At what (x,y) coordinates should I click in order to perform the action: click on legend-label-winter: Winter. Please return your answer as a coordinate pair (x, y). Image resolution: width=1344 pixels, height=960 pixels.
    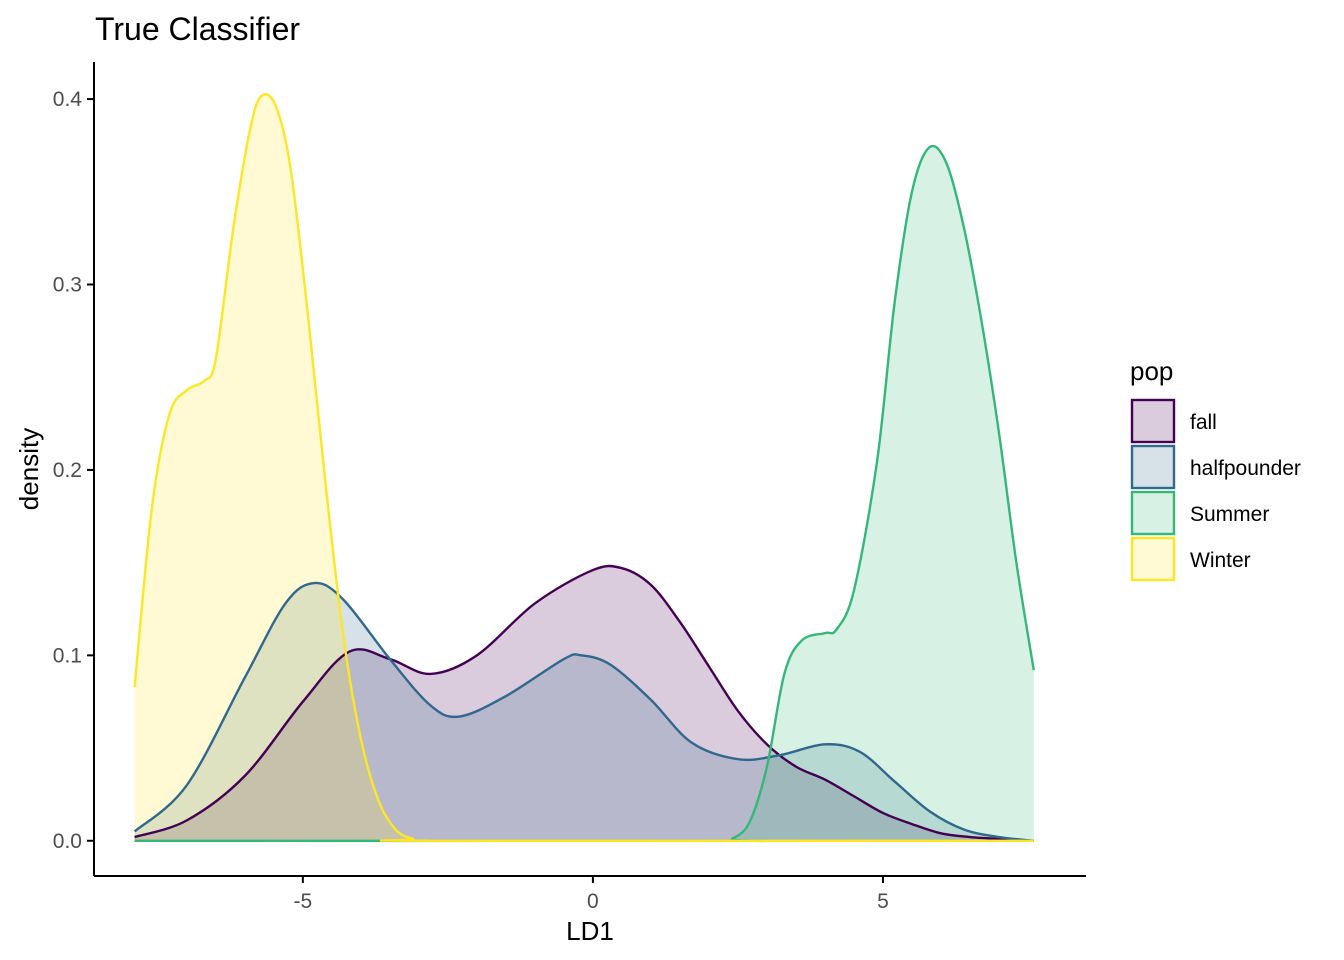
    Looking at the image, I should click on (1220, 560).